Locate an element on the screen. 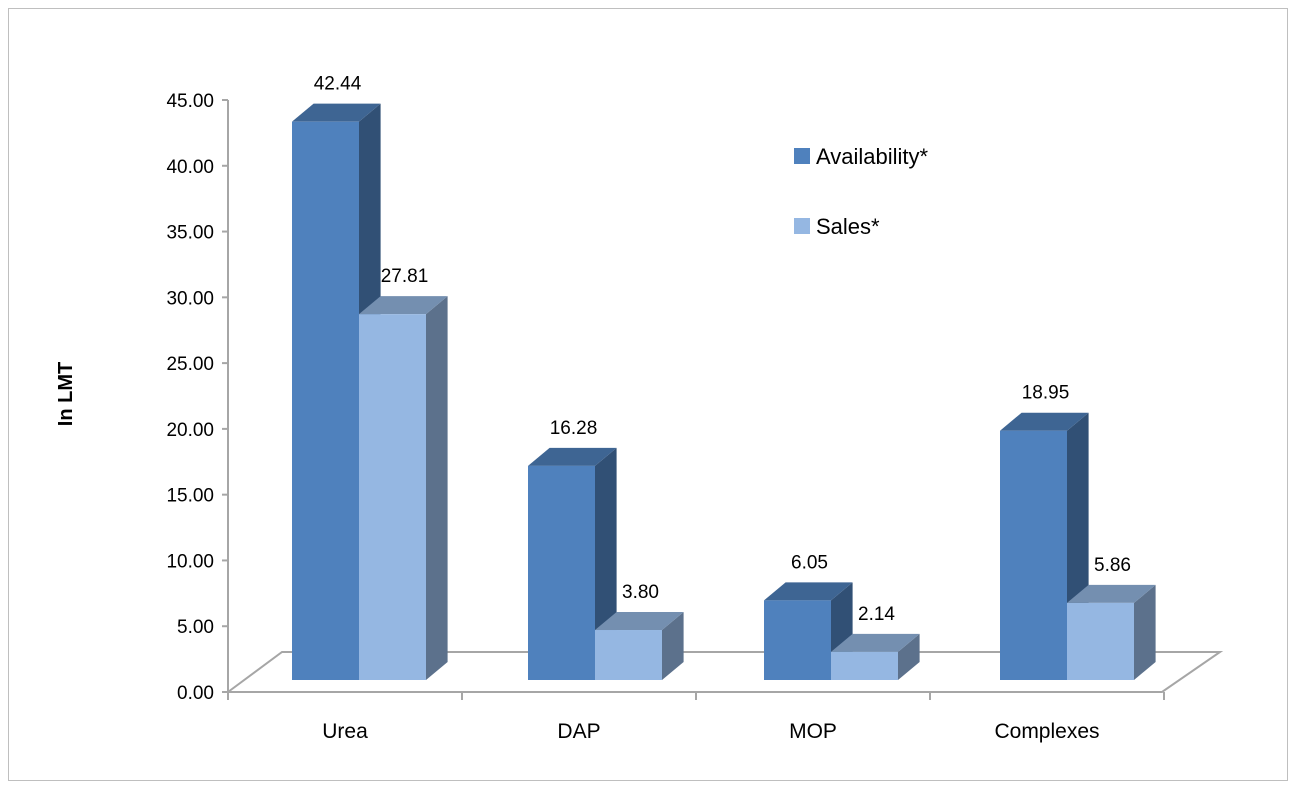 This screenshot has width=1298, height=791. y-tick-label: 45.00 is located at coordinates (190, 101).